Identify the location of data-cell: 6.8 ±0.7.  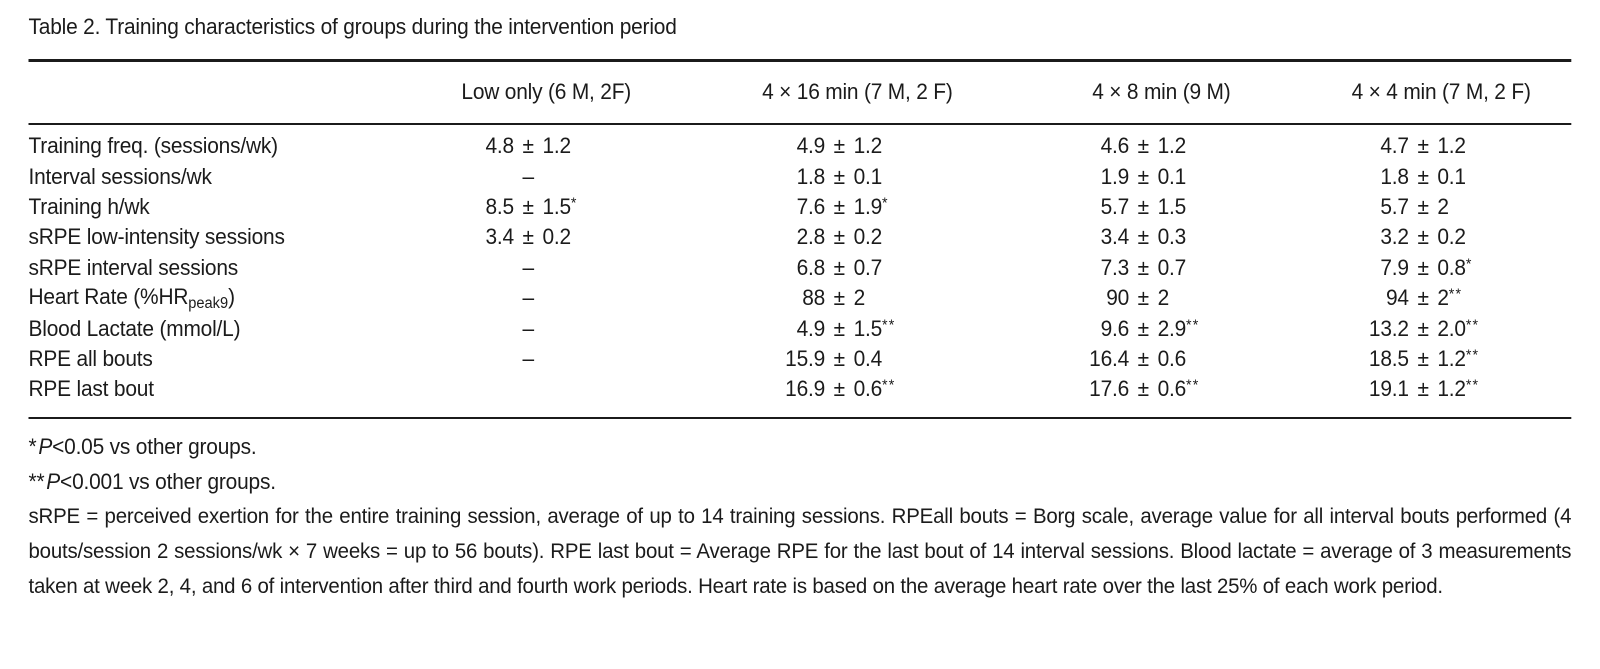
(839, 267).